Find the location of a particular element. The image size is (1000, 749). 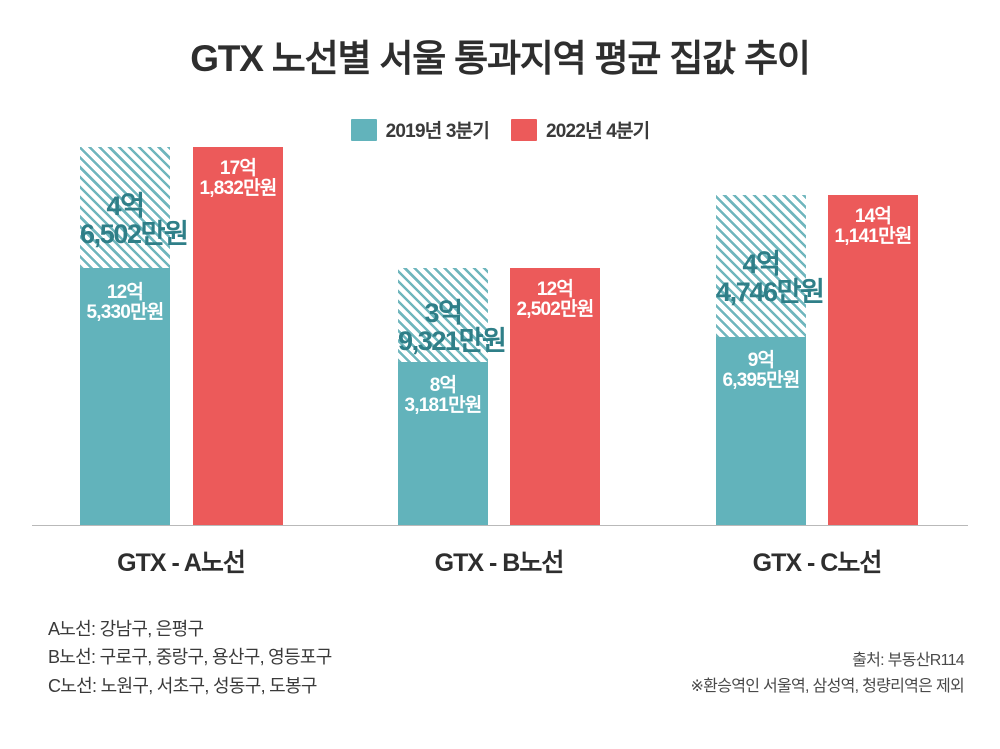

value-label-line2: 2,502만원 is located at coordinates (555, 309).